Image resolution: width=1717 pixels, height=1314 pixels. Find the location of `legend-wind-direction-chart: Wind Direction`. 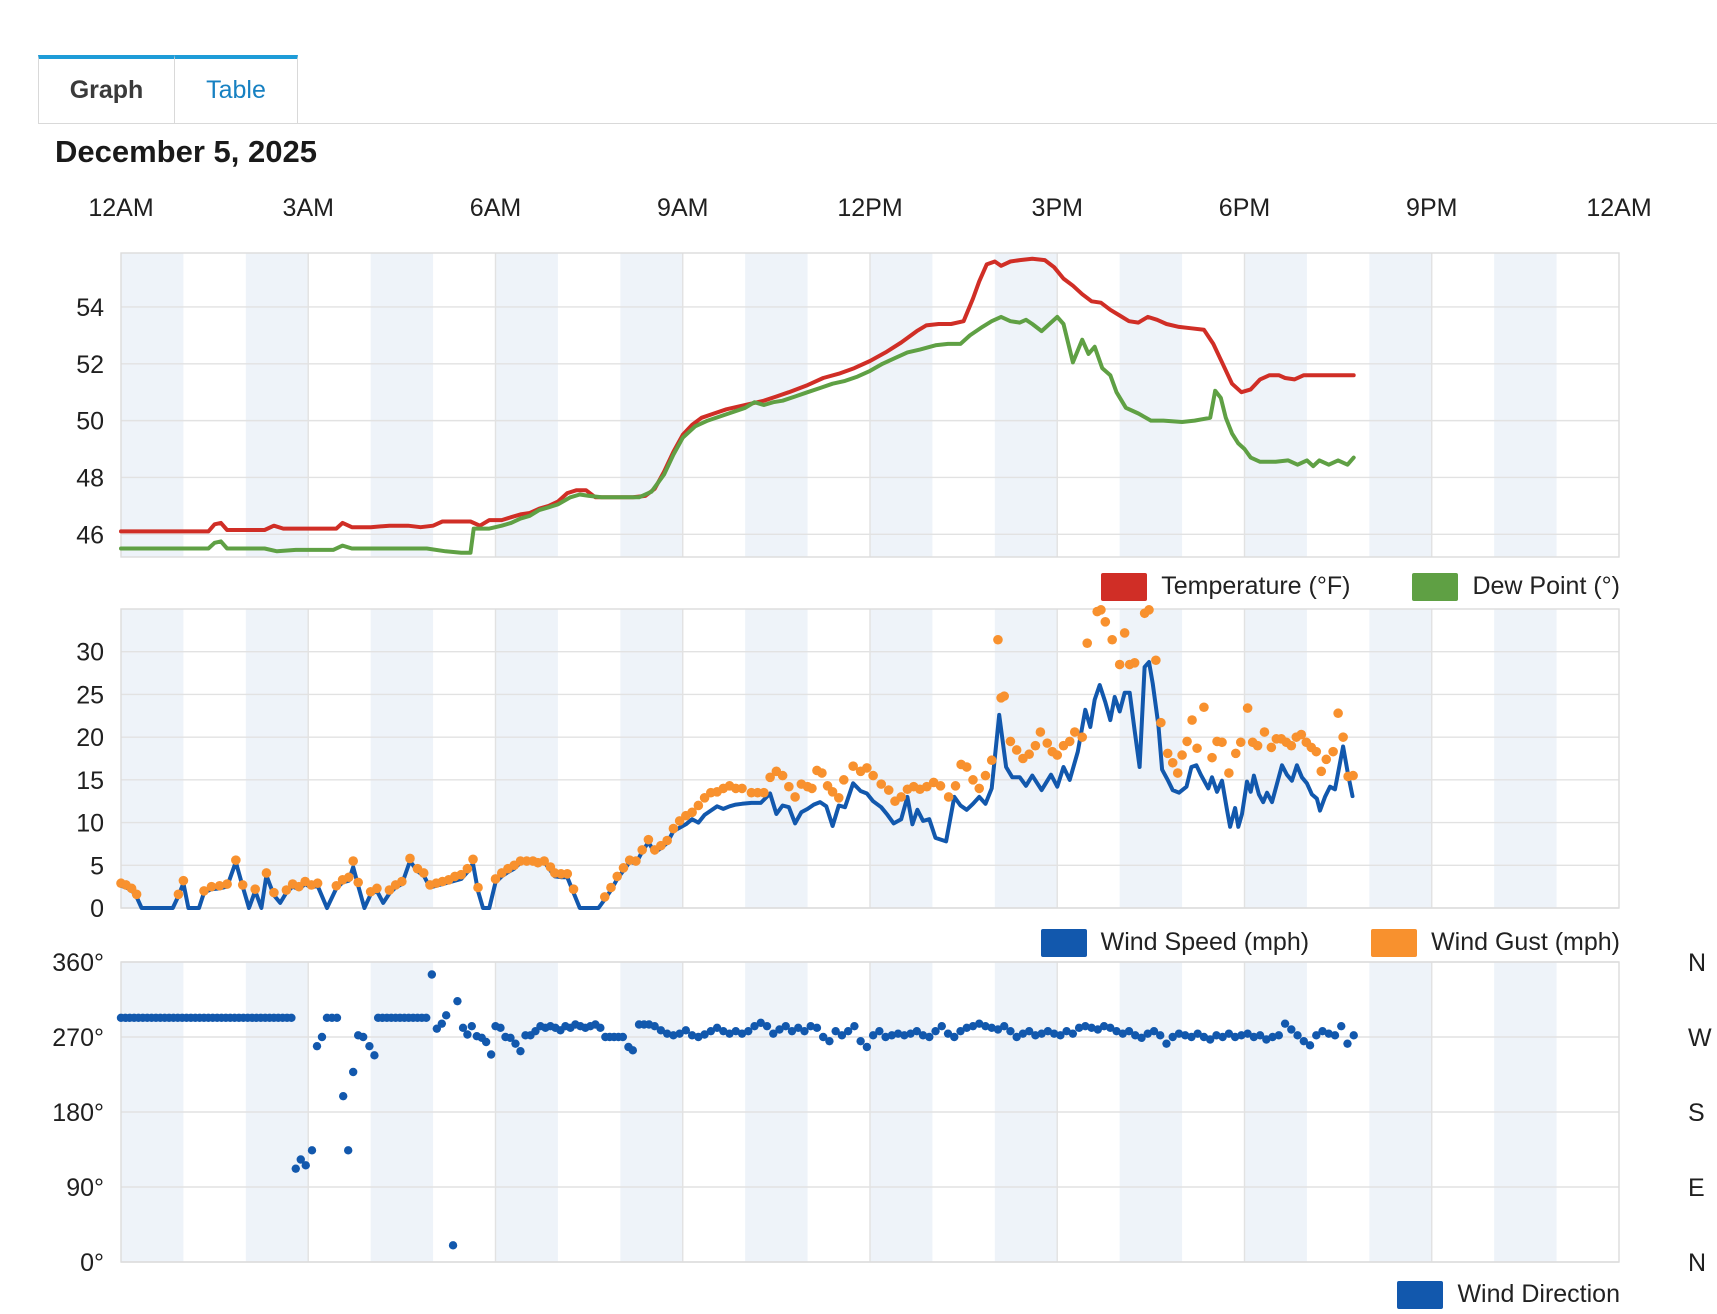

legend-wind-direction-chart: Wind Direction is located at coordinates (1508, 1294).